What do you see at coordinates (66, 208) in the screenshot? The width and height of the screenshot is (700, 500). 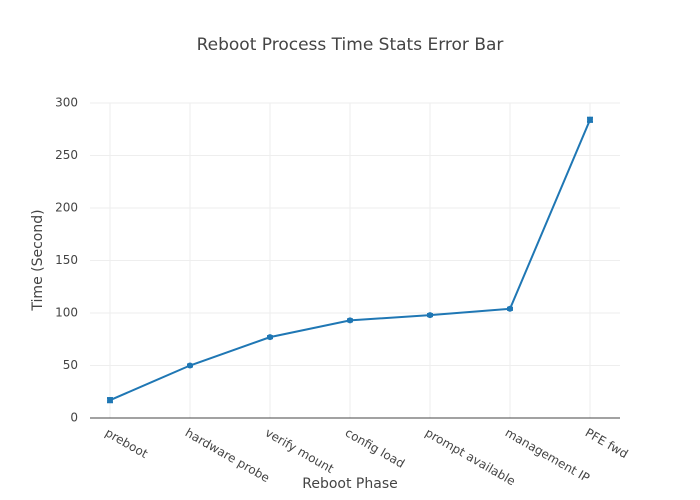 I see `y-tick-label: 200` at bounding box center [66, 208].